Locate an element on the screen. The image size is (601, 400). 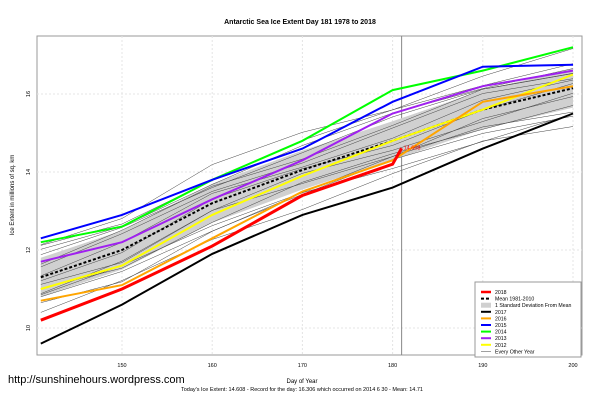
watermark: http://sunshinehours.wordpress.com is located at coordinates (96, 380).